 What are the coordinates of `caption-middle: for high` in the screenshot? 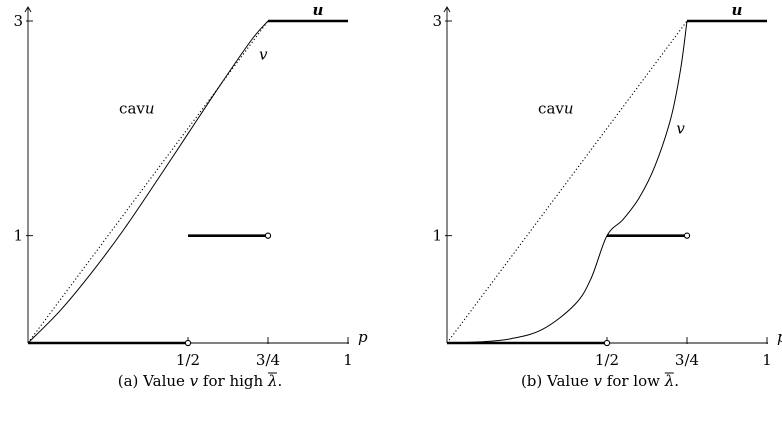 It's located at (233, 381).